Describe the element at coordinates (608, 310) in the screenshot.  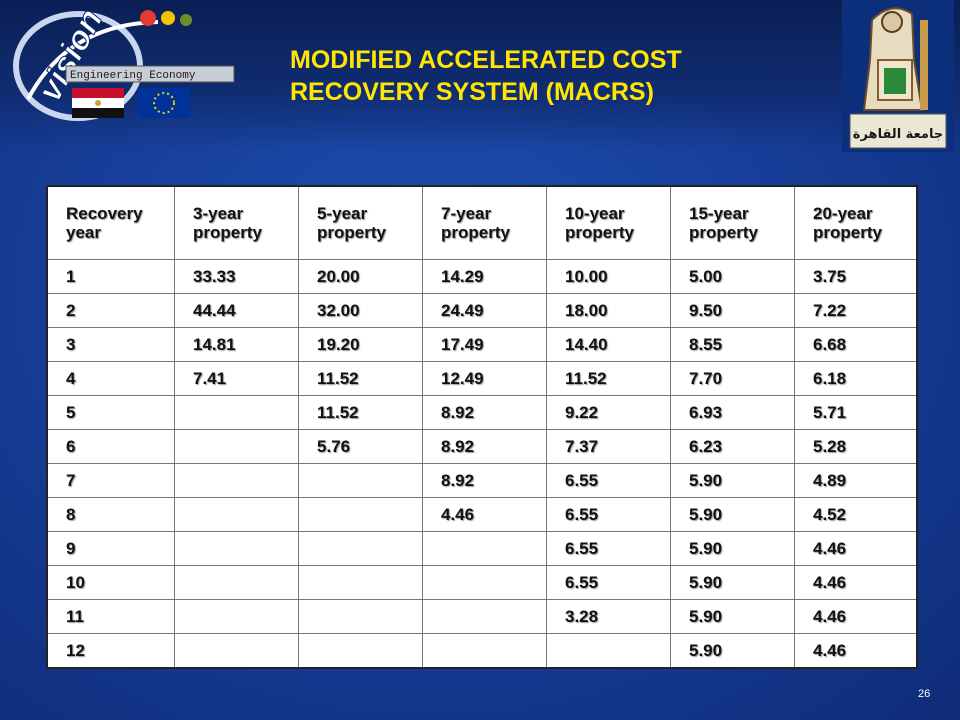
I see `rate-cell: 18.00` at that location.